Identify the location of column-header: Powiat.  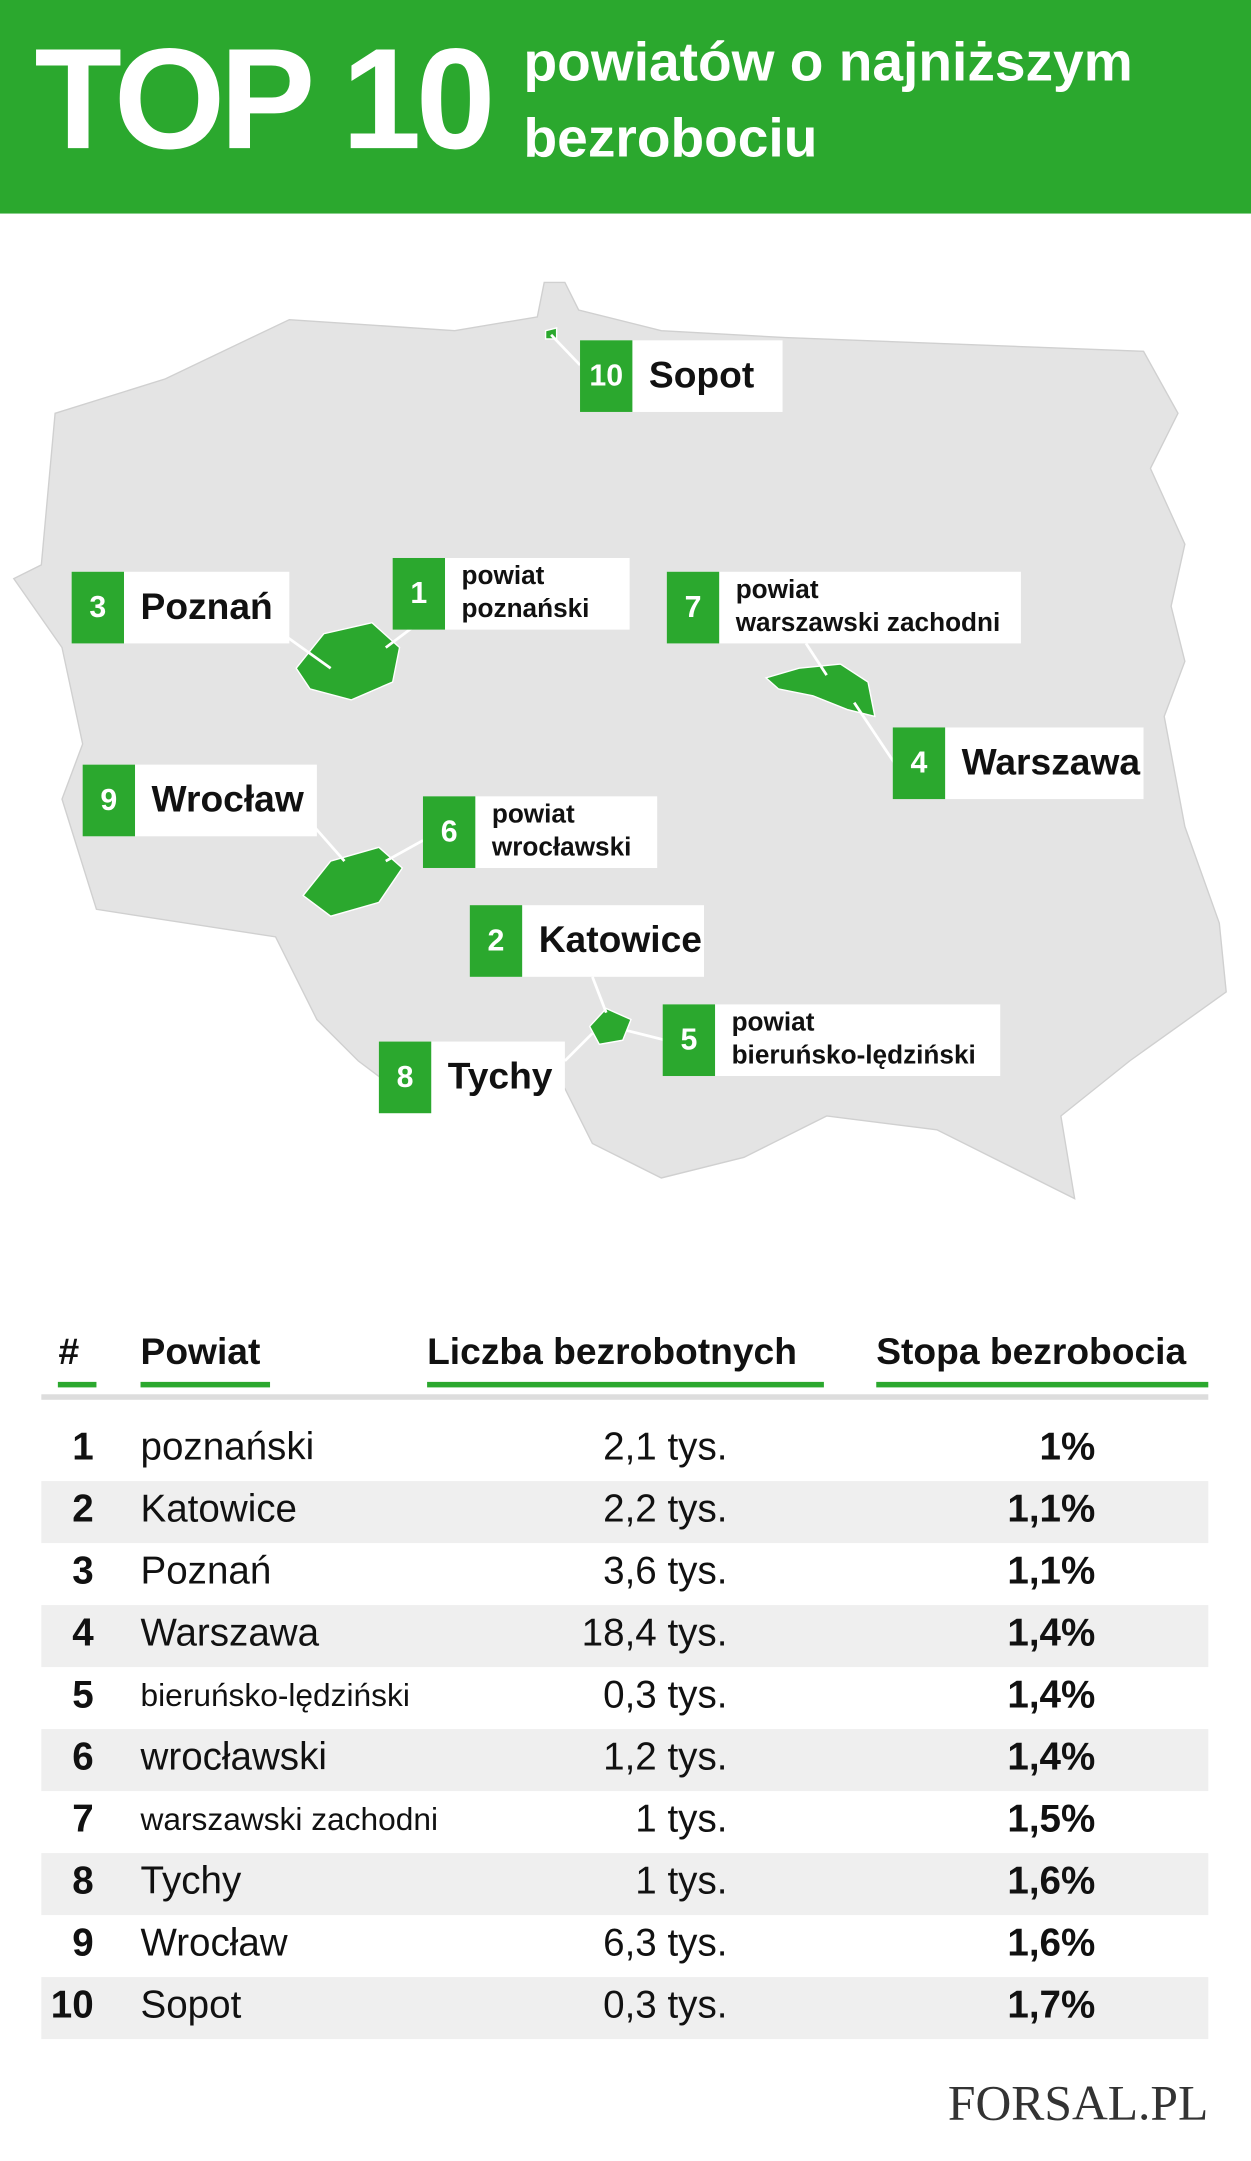
(201, 1351).